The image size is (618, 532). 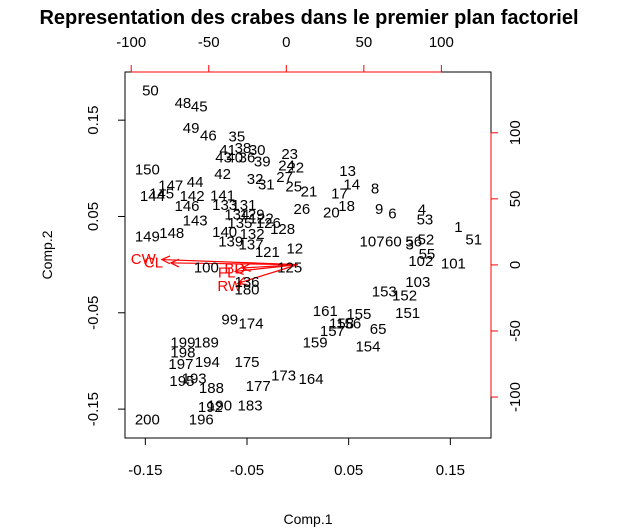 I want to click on right-tick-label: -100, so click(x=515, y=397).